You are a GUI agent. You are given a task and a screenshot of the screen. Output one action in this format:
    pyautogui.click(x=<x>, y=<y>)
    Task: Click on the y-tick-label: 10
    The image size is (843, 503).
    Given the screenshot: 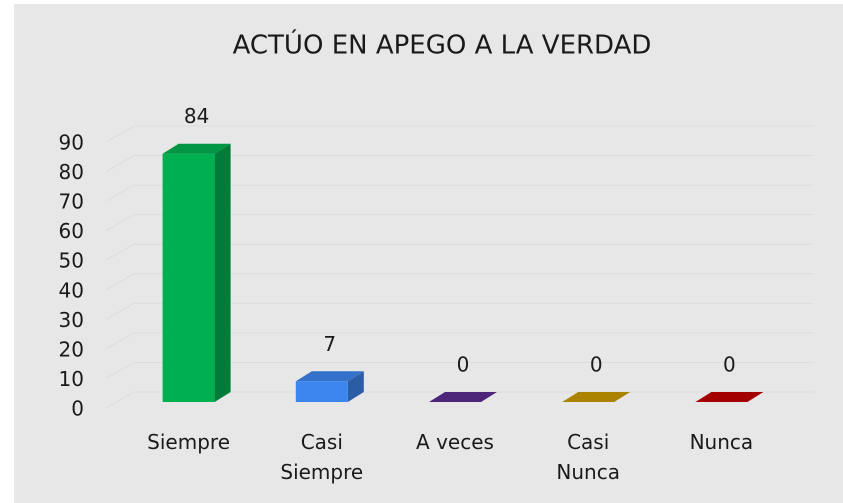 What is the action you would take?
    pyautogui.click(x=71, y=379)
    